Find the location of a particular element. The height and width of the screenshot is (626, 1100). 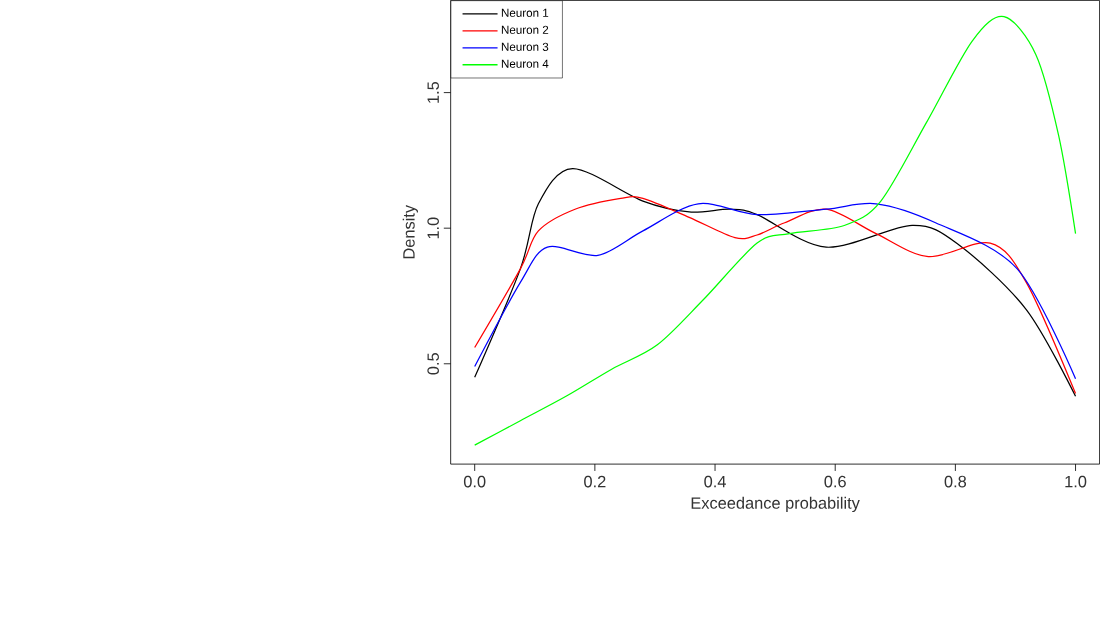

y-tick-label: 1.0 is located at coordinates (433, 227).